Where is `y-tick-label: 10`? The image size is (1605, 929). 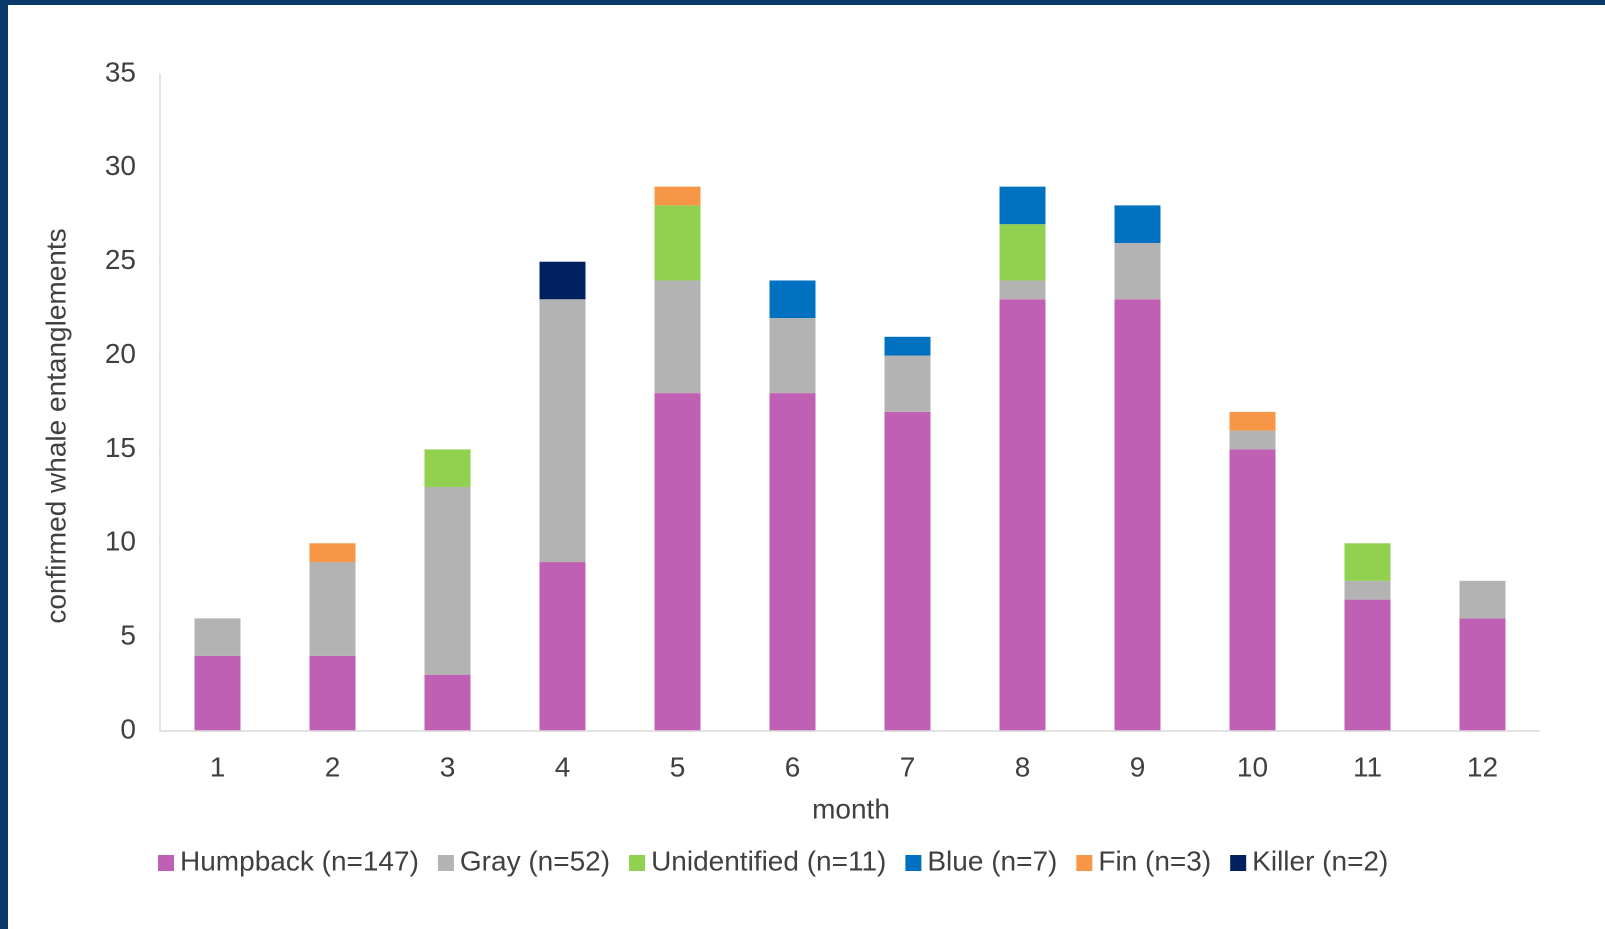 y-tick-label: 10 is located at coordinates (120, 541).